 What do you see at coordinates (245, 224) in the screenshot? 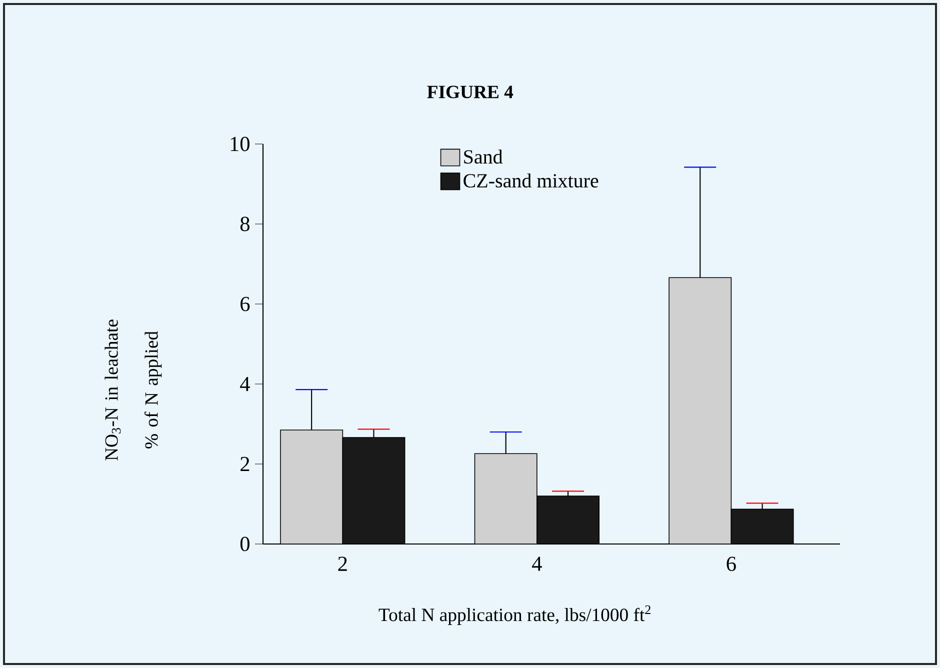
I see `y-tick-label: 8` at bounding box center [245, 224].